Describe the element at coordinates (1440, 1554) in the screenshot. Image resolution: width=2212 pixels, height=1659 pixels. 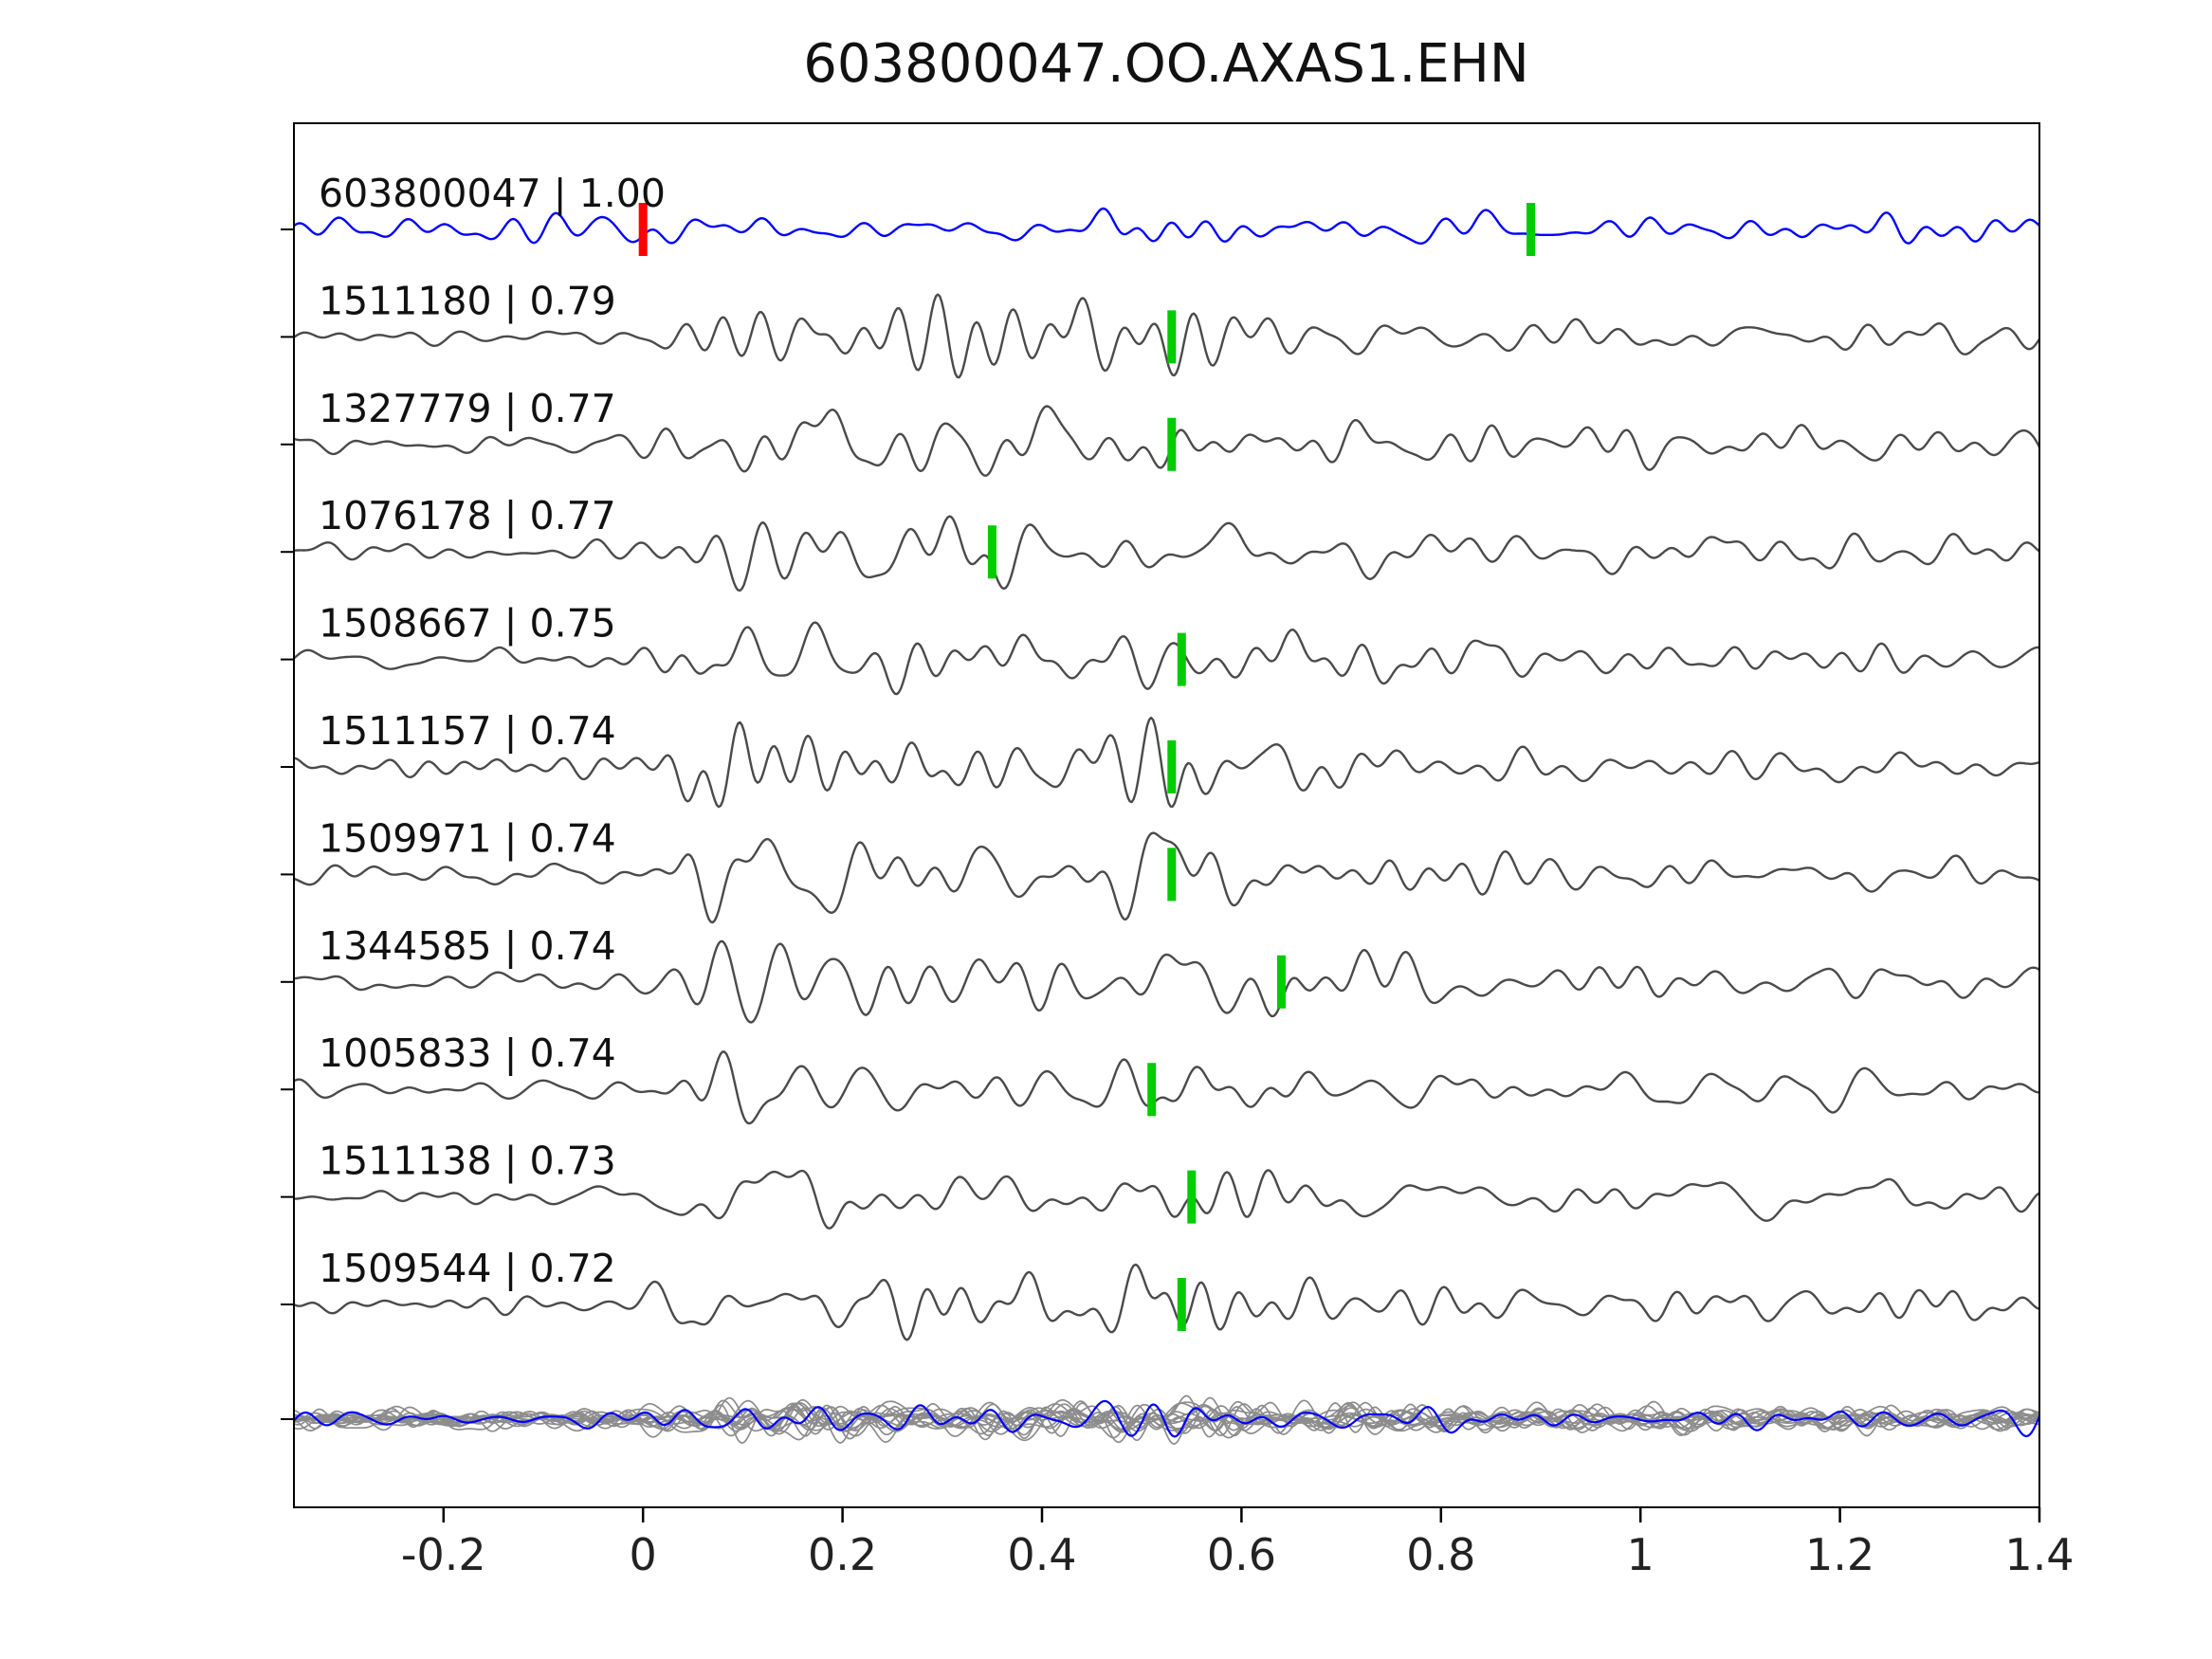
I see `x-tick-label: 0.8` at that location.